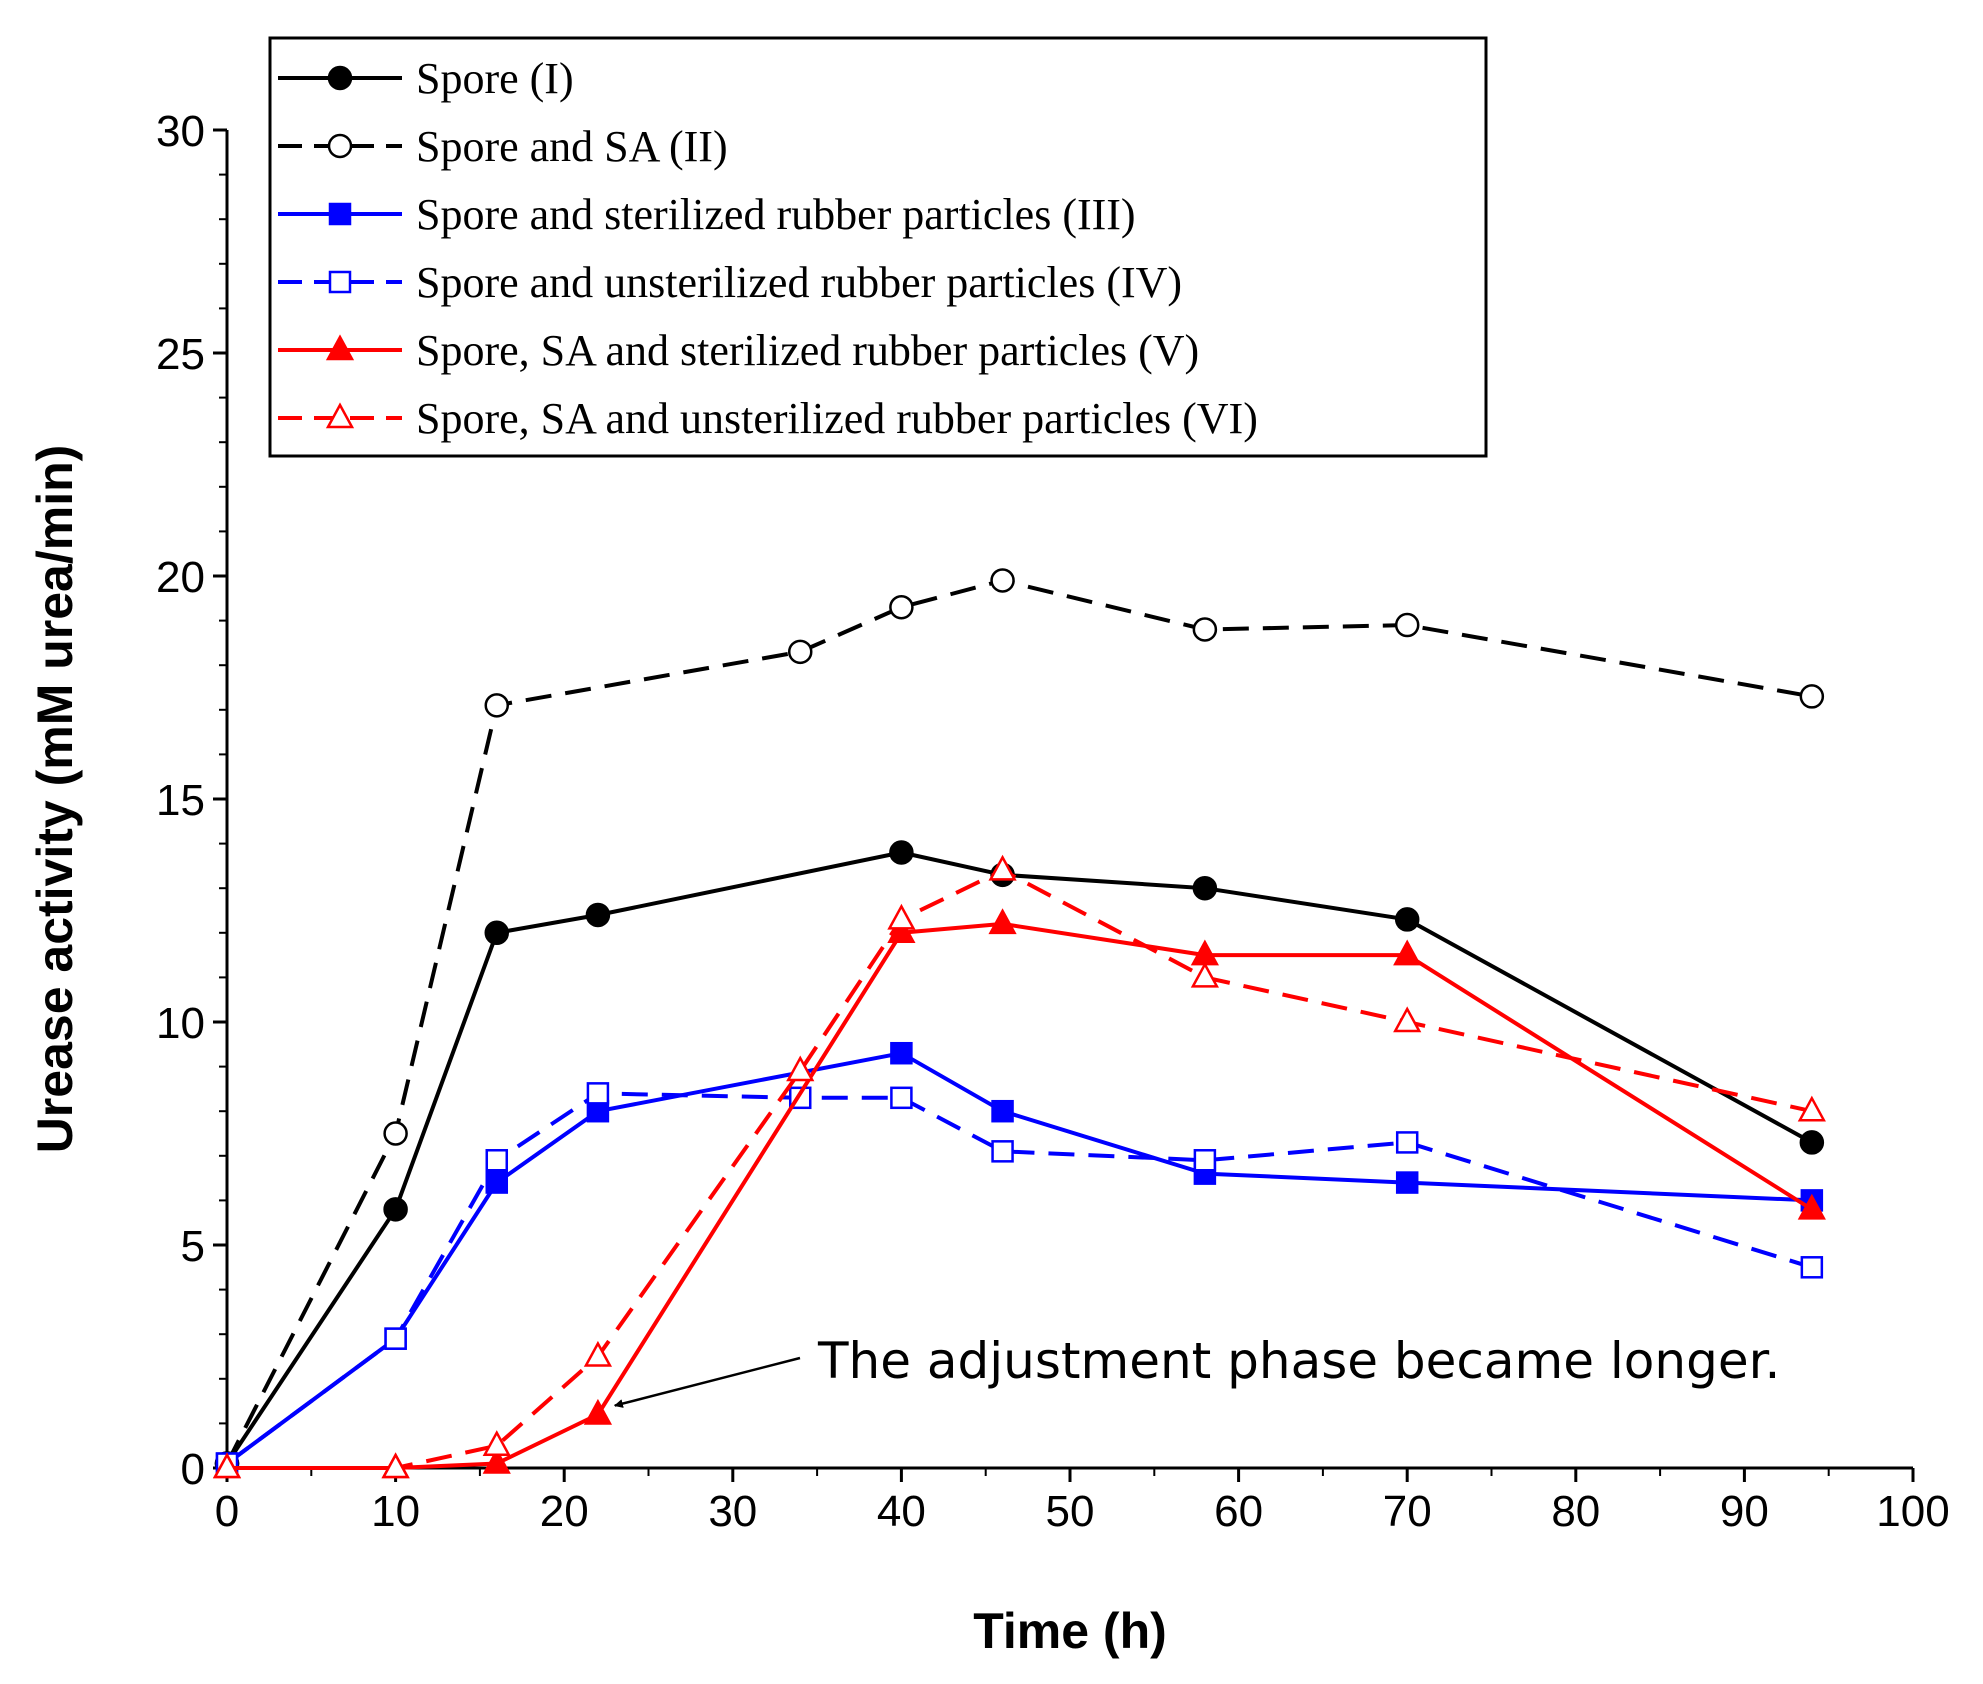  Describe the element at coordinates (1407, 1511) in the screenshot. I see `x-tick-label: 70` at that location.